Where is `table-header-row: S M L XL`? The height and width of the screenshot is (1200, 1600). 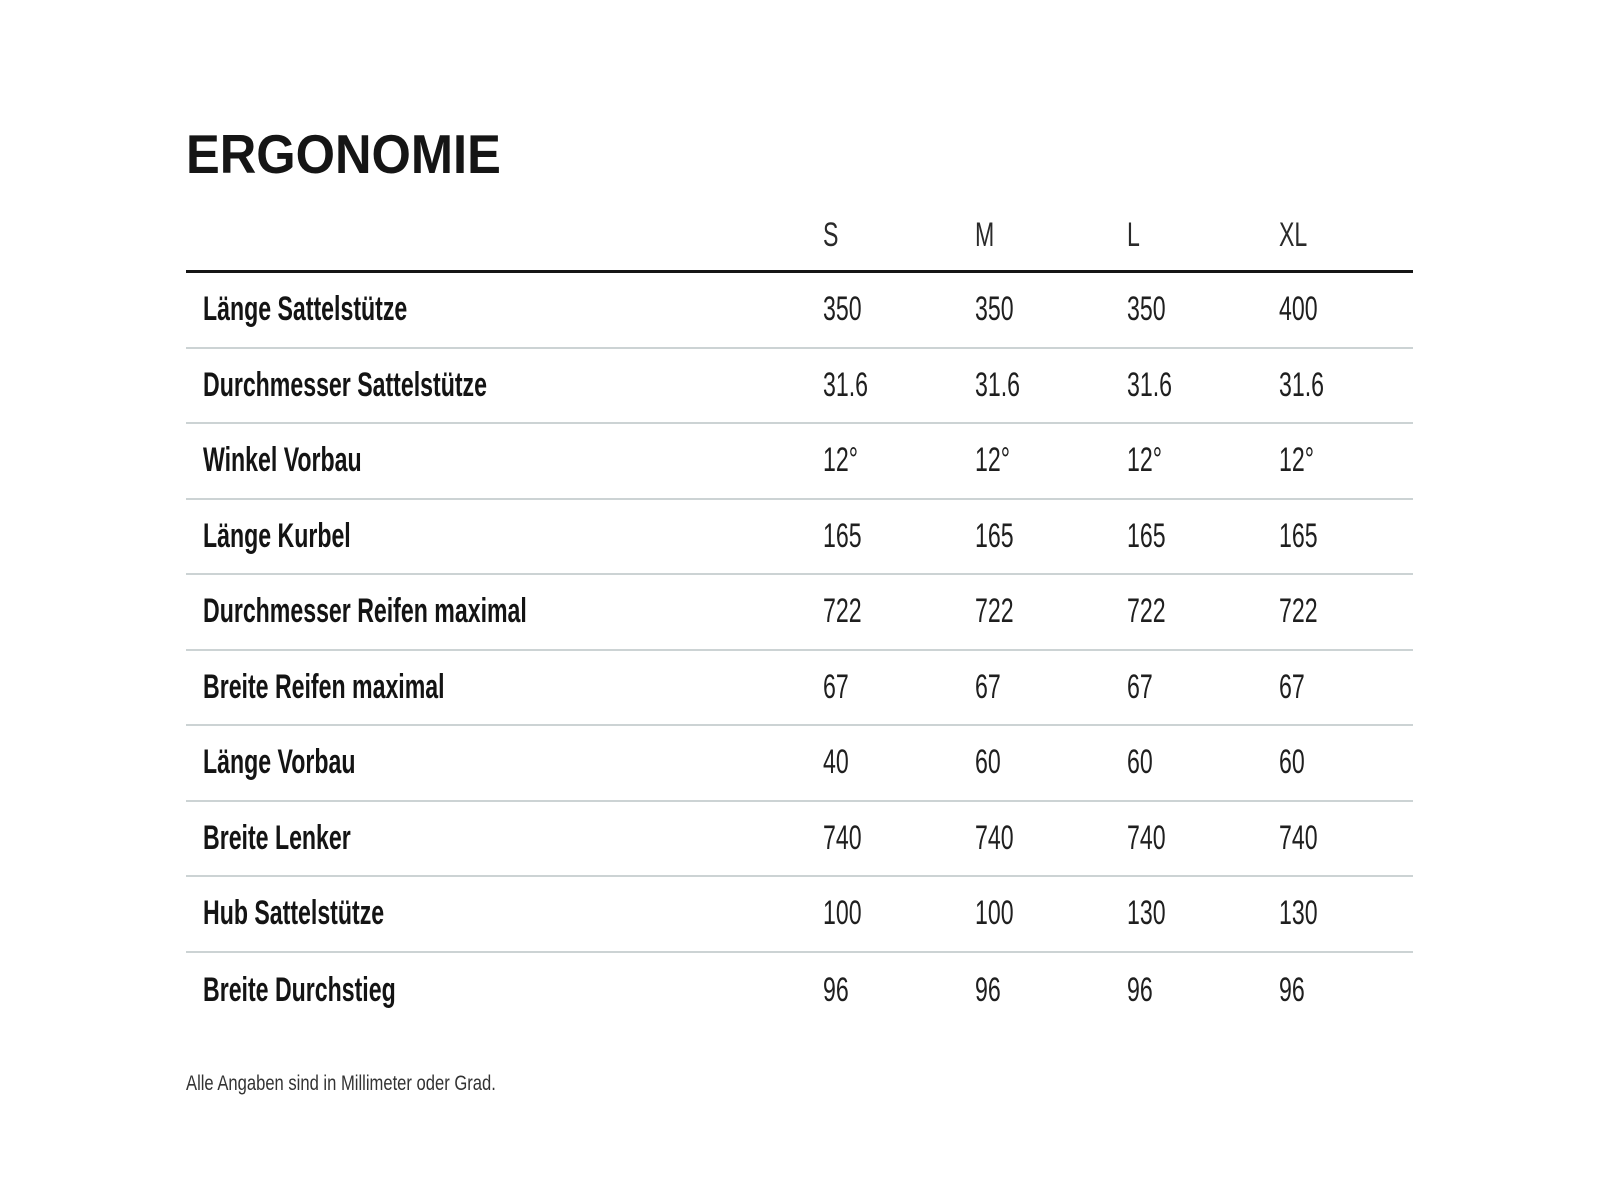
table-header-row: S M L XL is located at coordinates (799, 236).